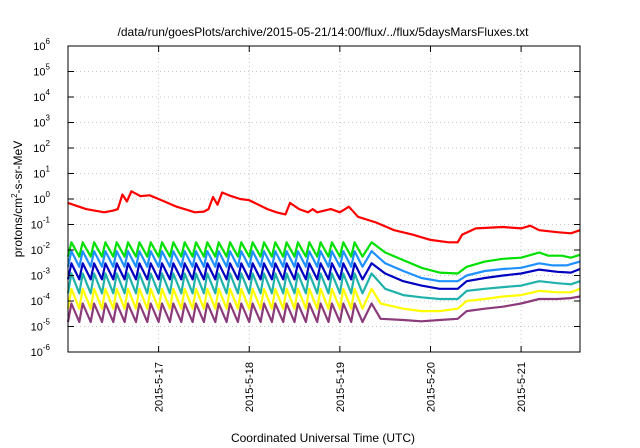  Describe the element at coordinates (41, 326) in the screenshot. I see `y-tick-label: 10⁻⁵` at that location.